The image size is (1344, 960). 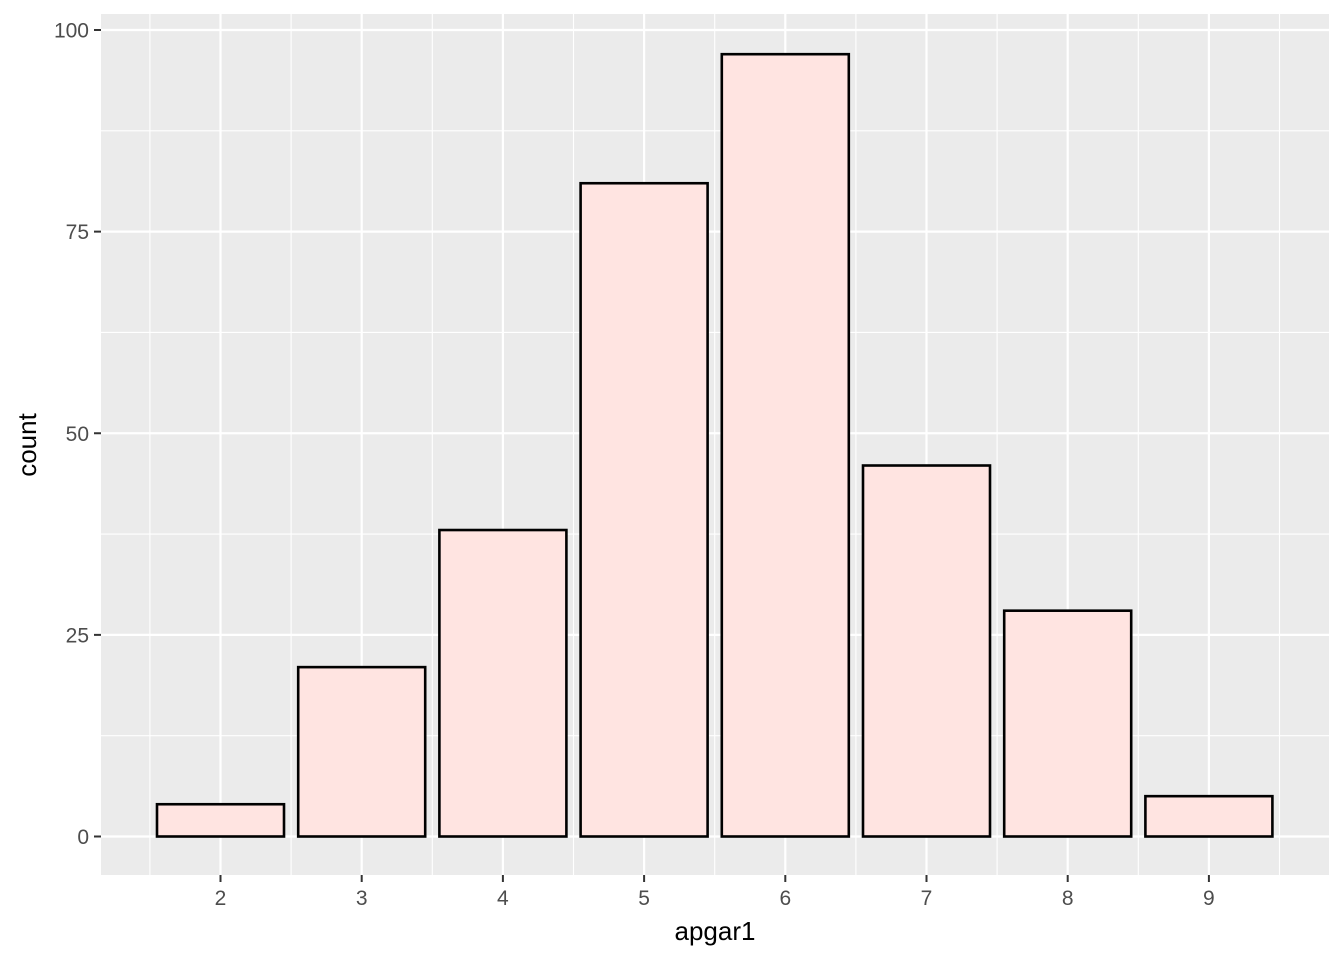 What do you see at coordinates (927, 898) in the screenshot?
I see `x-tick-label: 7` at bounding box center [927, 898].